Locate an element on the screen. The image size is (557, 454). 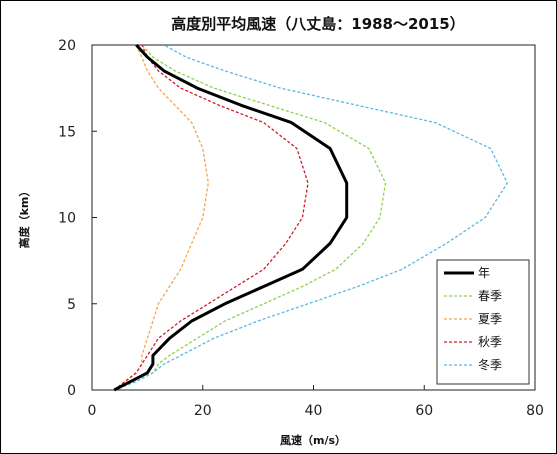
legend-label: 秋季 is located at coordinates (490, 342).